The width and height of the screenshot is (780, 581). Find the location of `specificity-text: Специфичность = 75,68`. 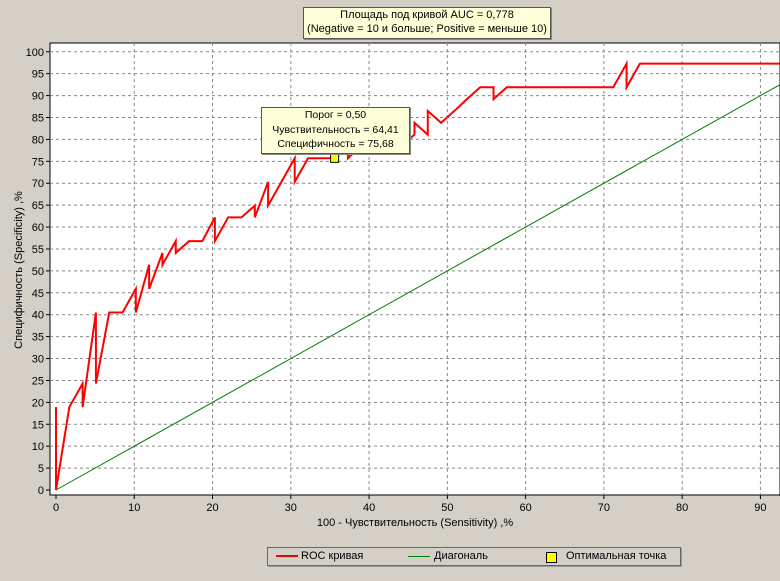

specificity-text: Специфичность = 75,68 is located at coordinates (335, 144).